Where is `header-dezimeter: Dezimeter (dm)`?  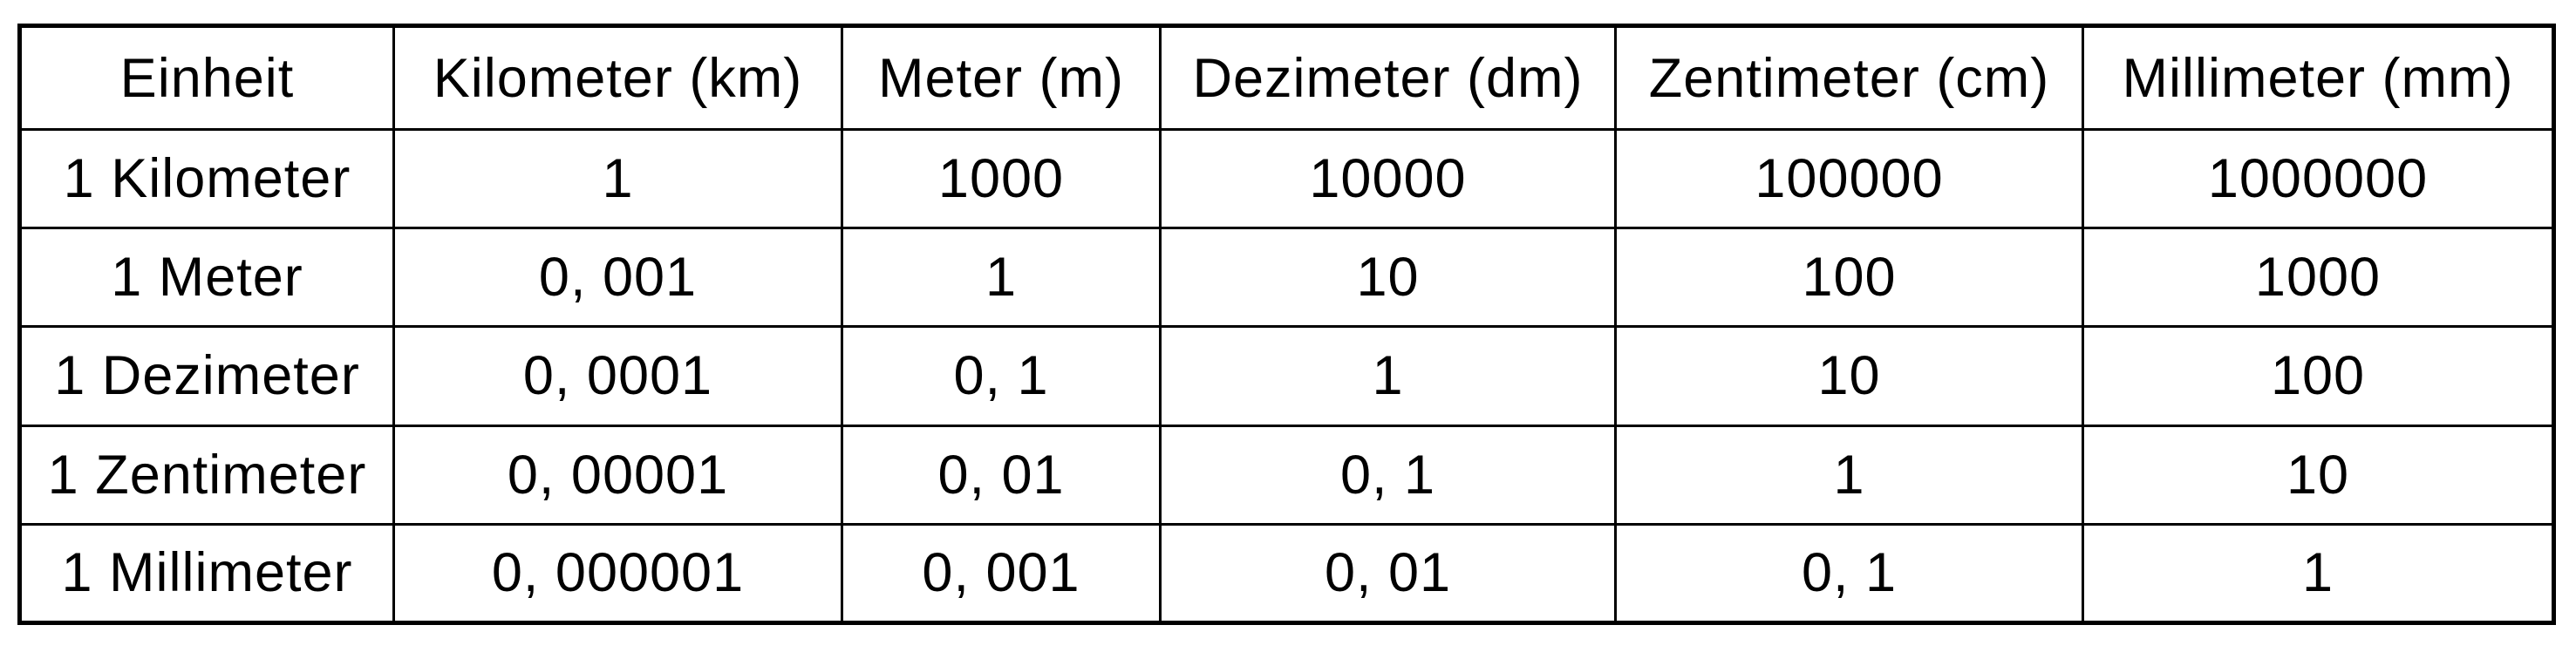
header-dezimeter: Dezimeter (dm) is located at coordinates (1388, 78).